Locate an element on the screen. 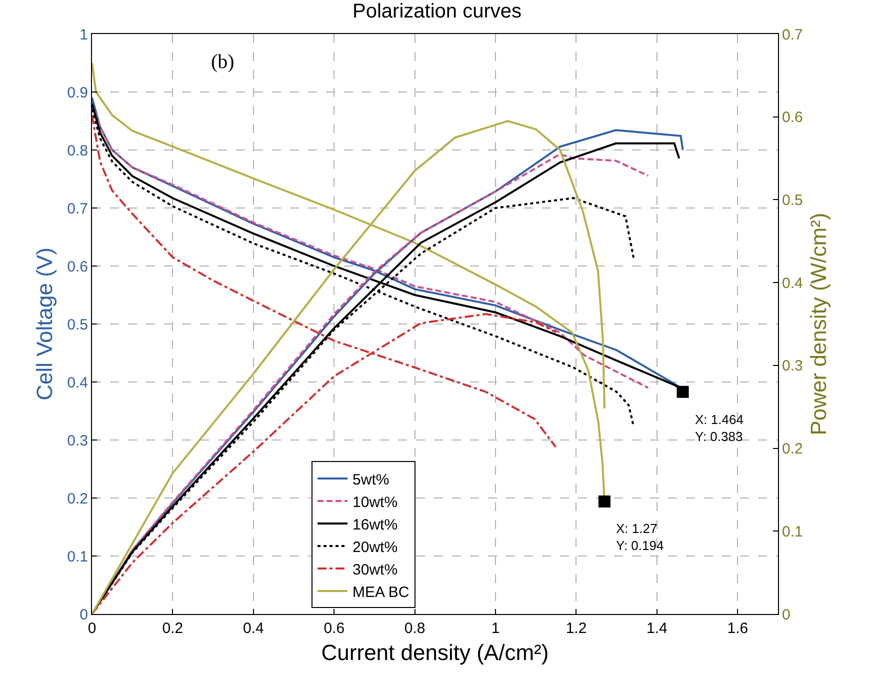  x-axis-title: Current density (A/cm²) is located at coordinates (435, 652).